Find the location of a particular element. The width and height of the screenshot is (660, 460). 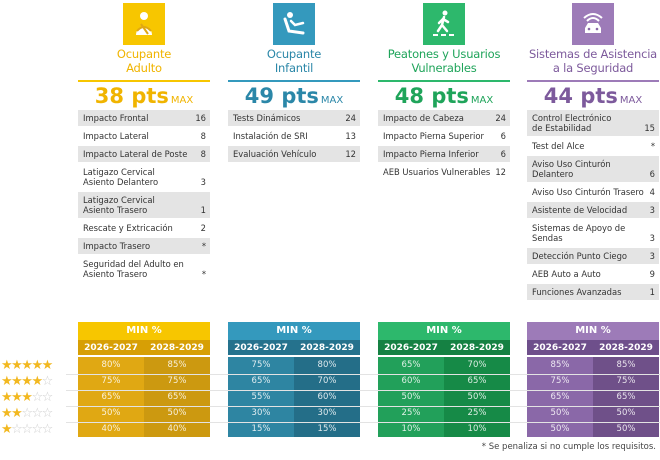

test-label-line: AEB Usuarios Vulnerables is located at coordinates (437, 172).